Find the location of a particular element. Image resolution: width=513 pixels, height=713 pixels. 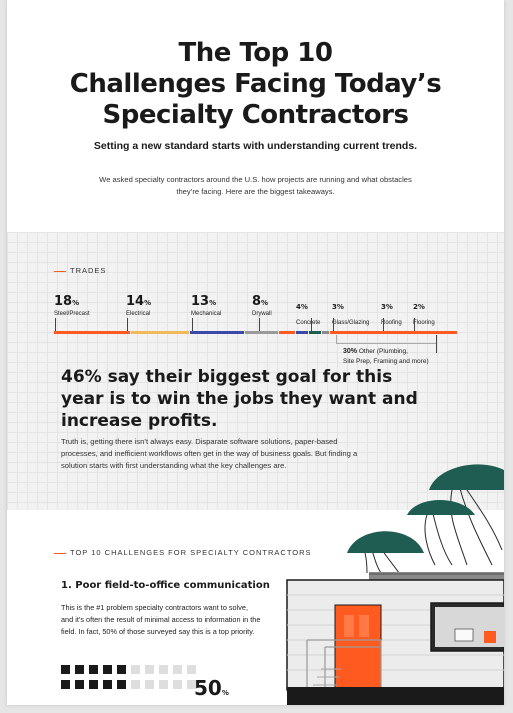

trade-label: Mechanical is located at coordinates (206, 314).